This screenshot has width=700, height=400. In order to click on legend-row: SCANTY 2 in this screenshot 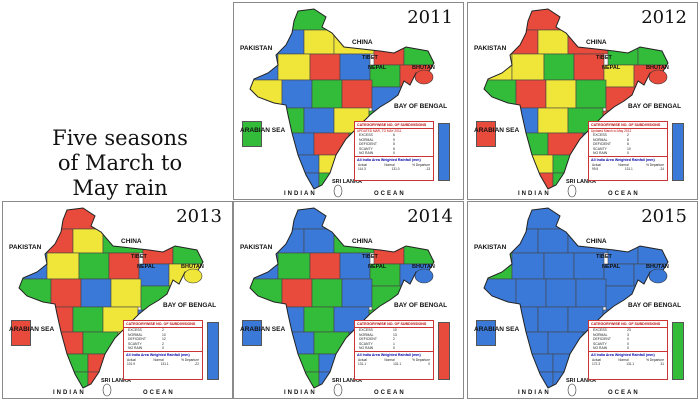, I will do `click(163, 344)`.